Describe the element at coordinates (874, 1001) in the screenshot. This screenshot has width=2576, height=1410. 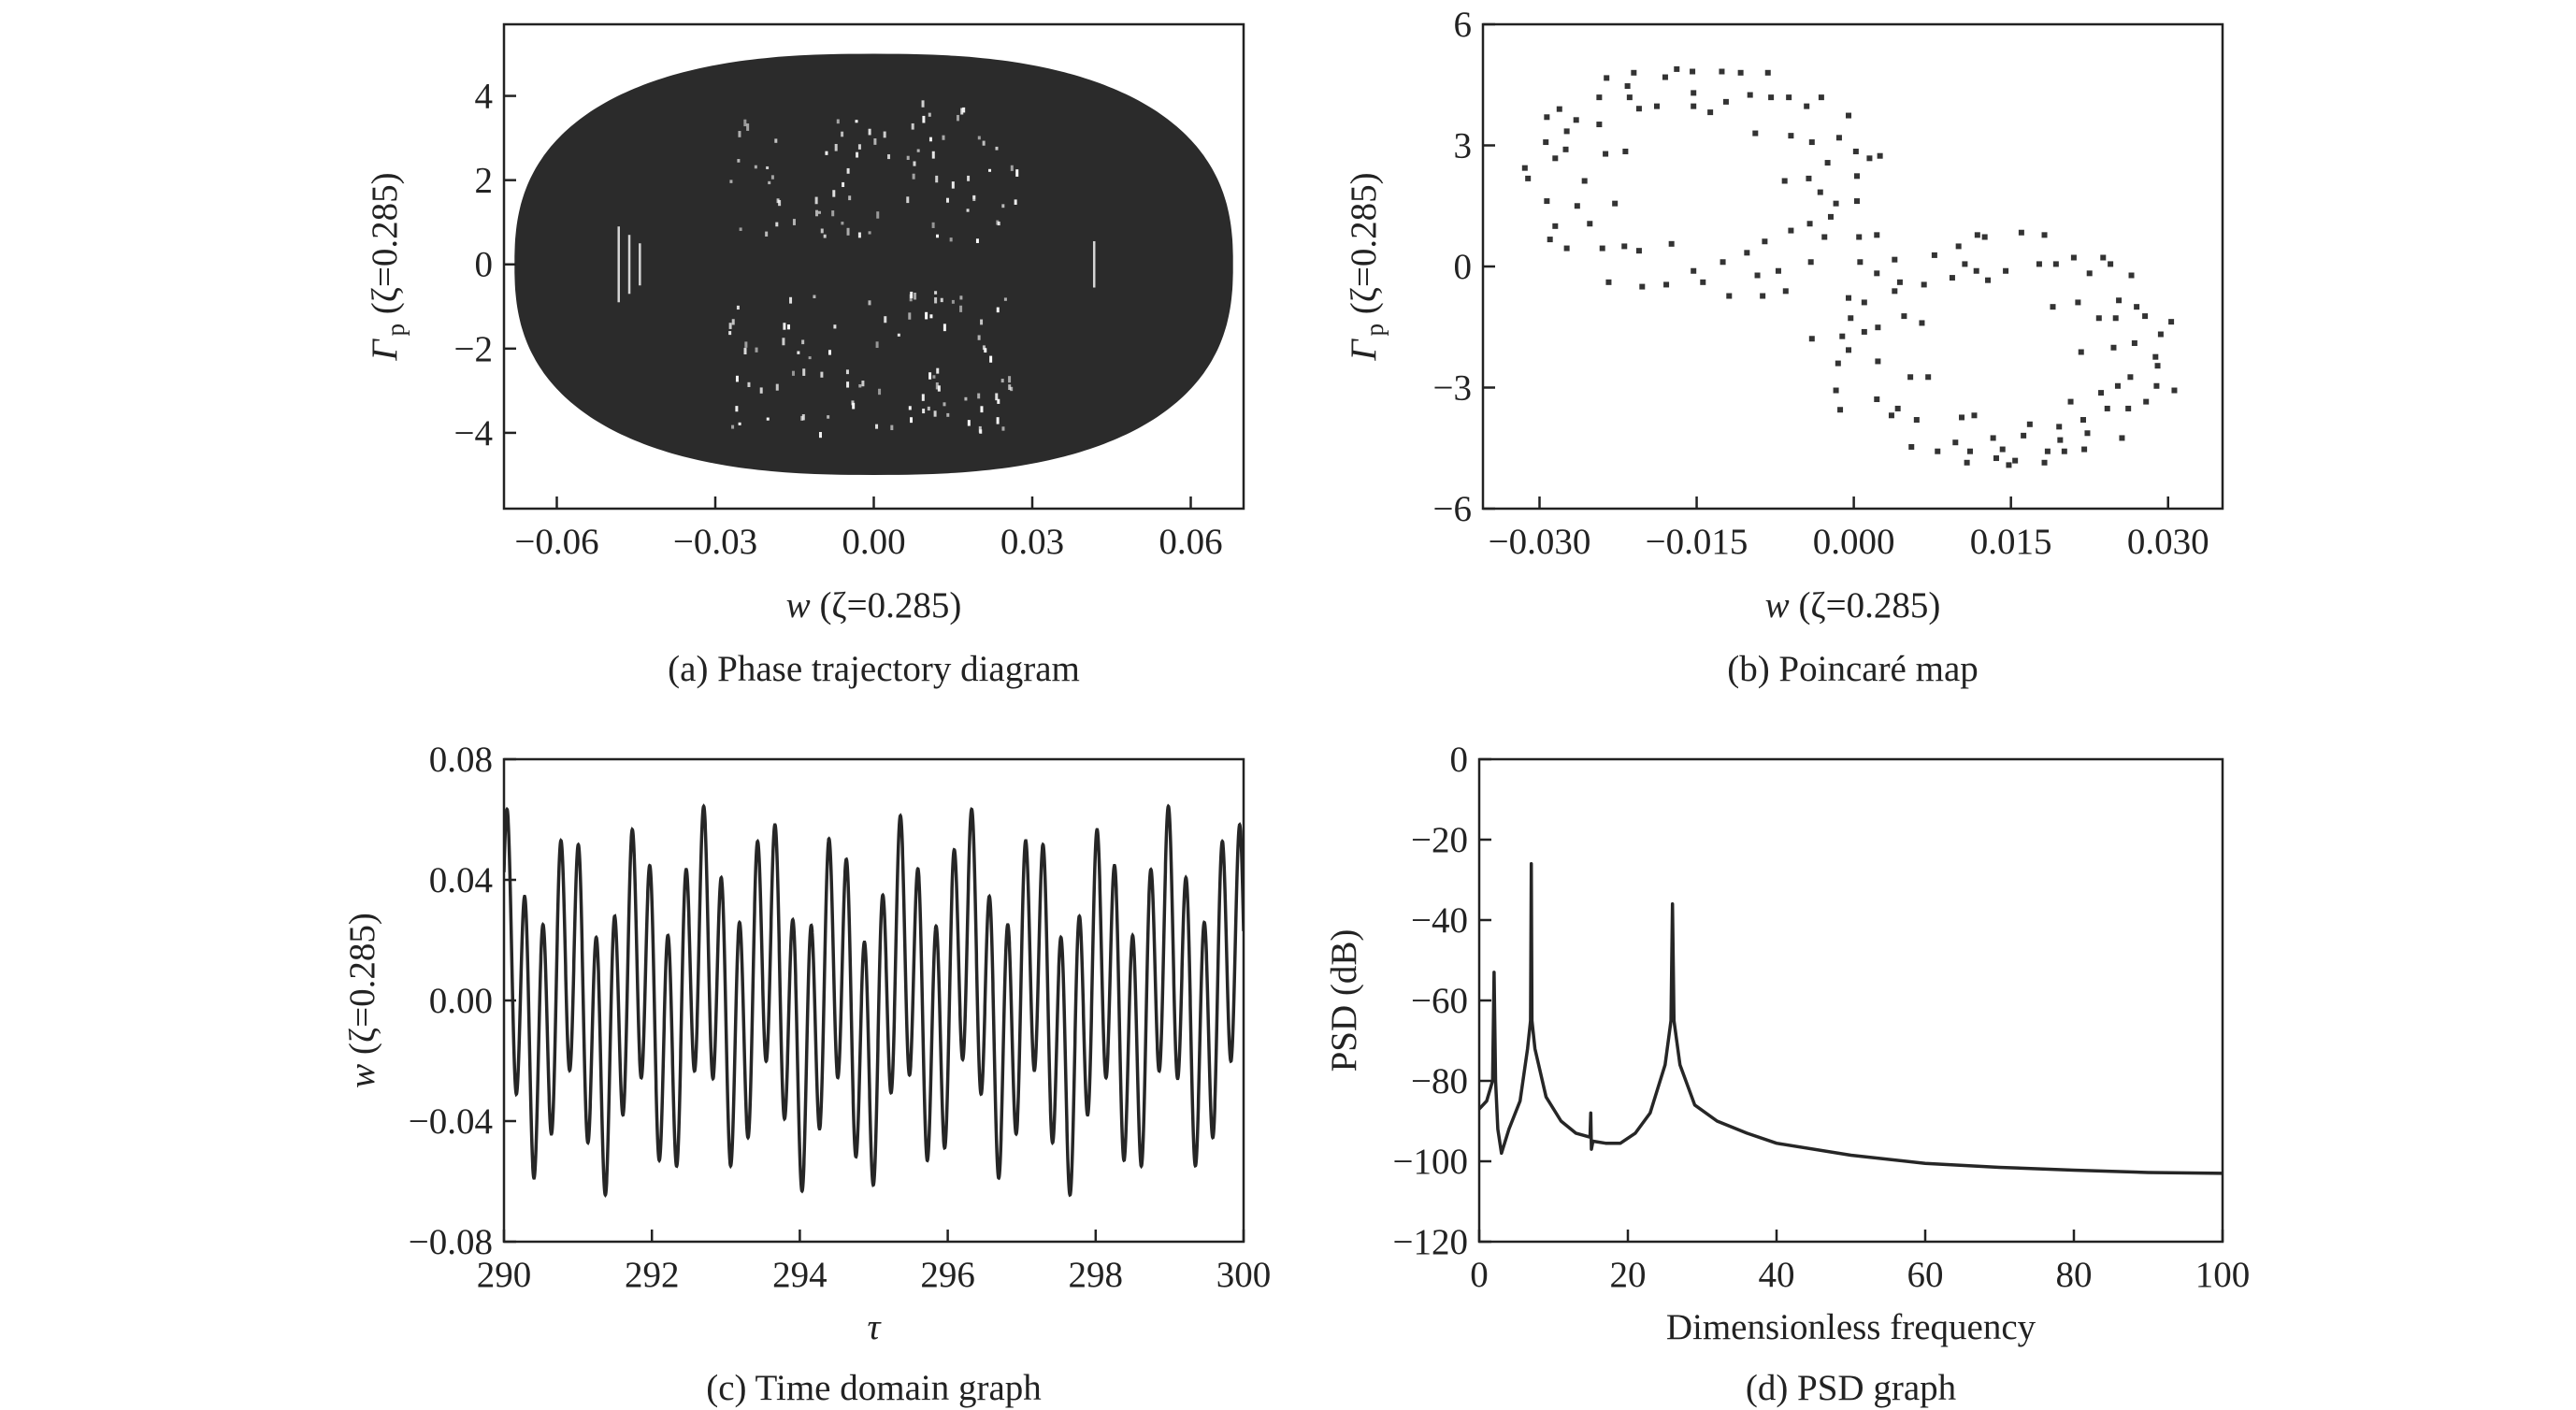
I see `time-series-line` at that location.